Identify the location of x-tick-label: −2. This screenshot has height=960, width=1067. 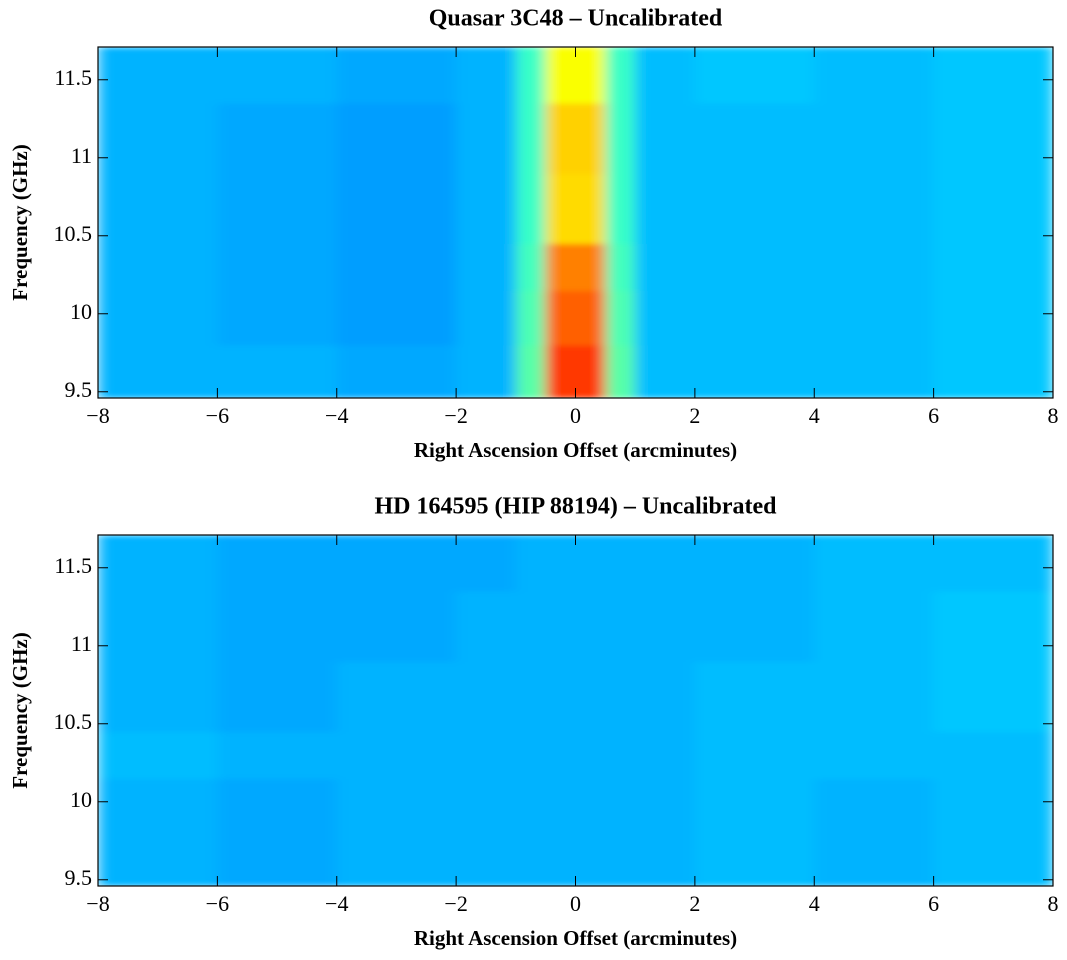
(455, 903).